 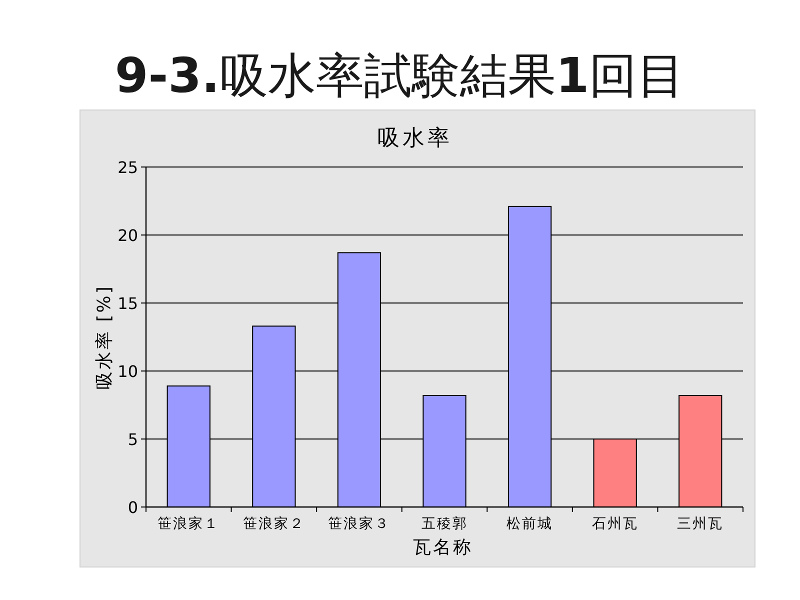 What do you see at coordinates (615, 524) in the screenshot?
I see `x-tick-label: 石州瓦` at bounding box center [615, 524].